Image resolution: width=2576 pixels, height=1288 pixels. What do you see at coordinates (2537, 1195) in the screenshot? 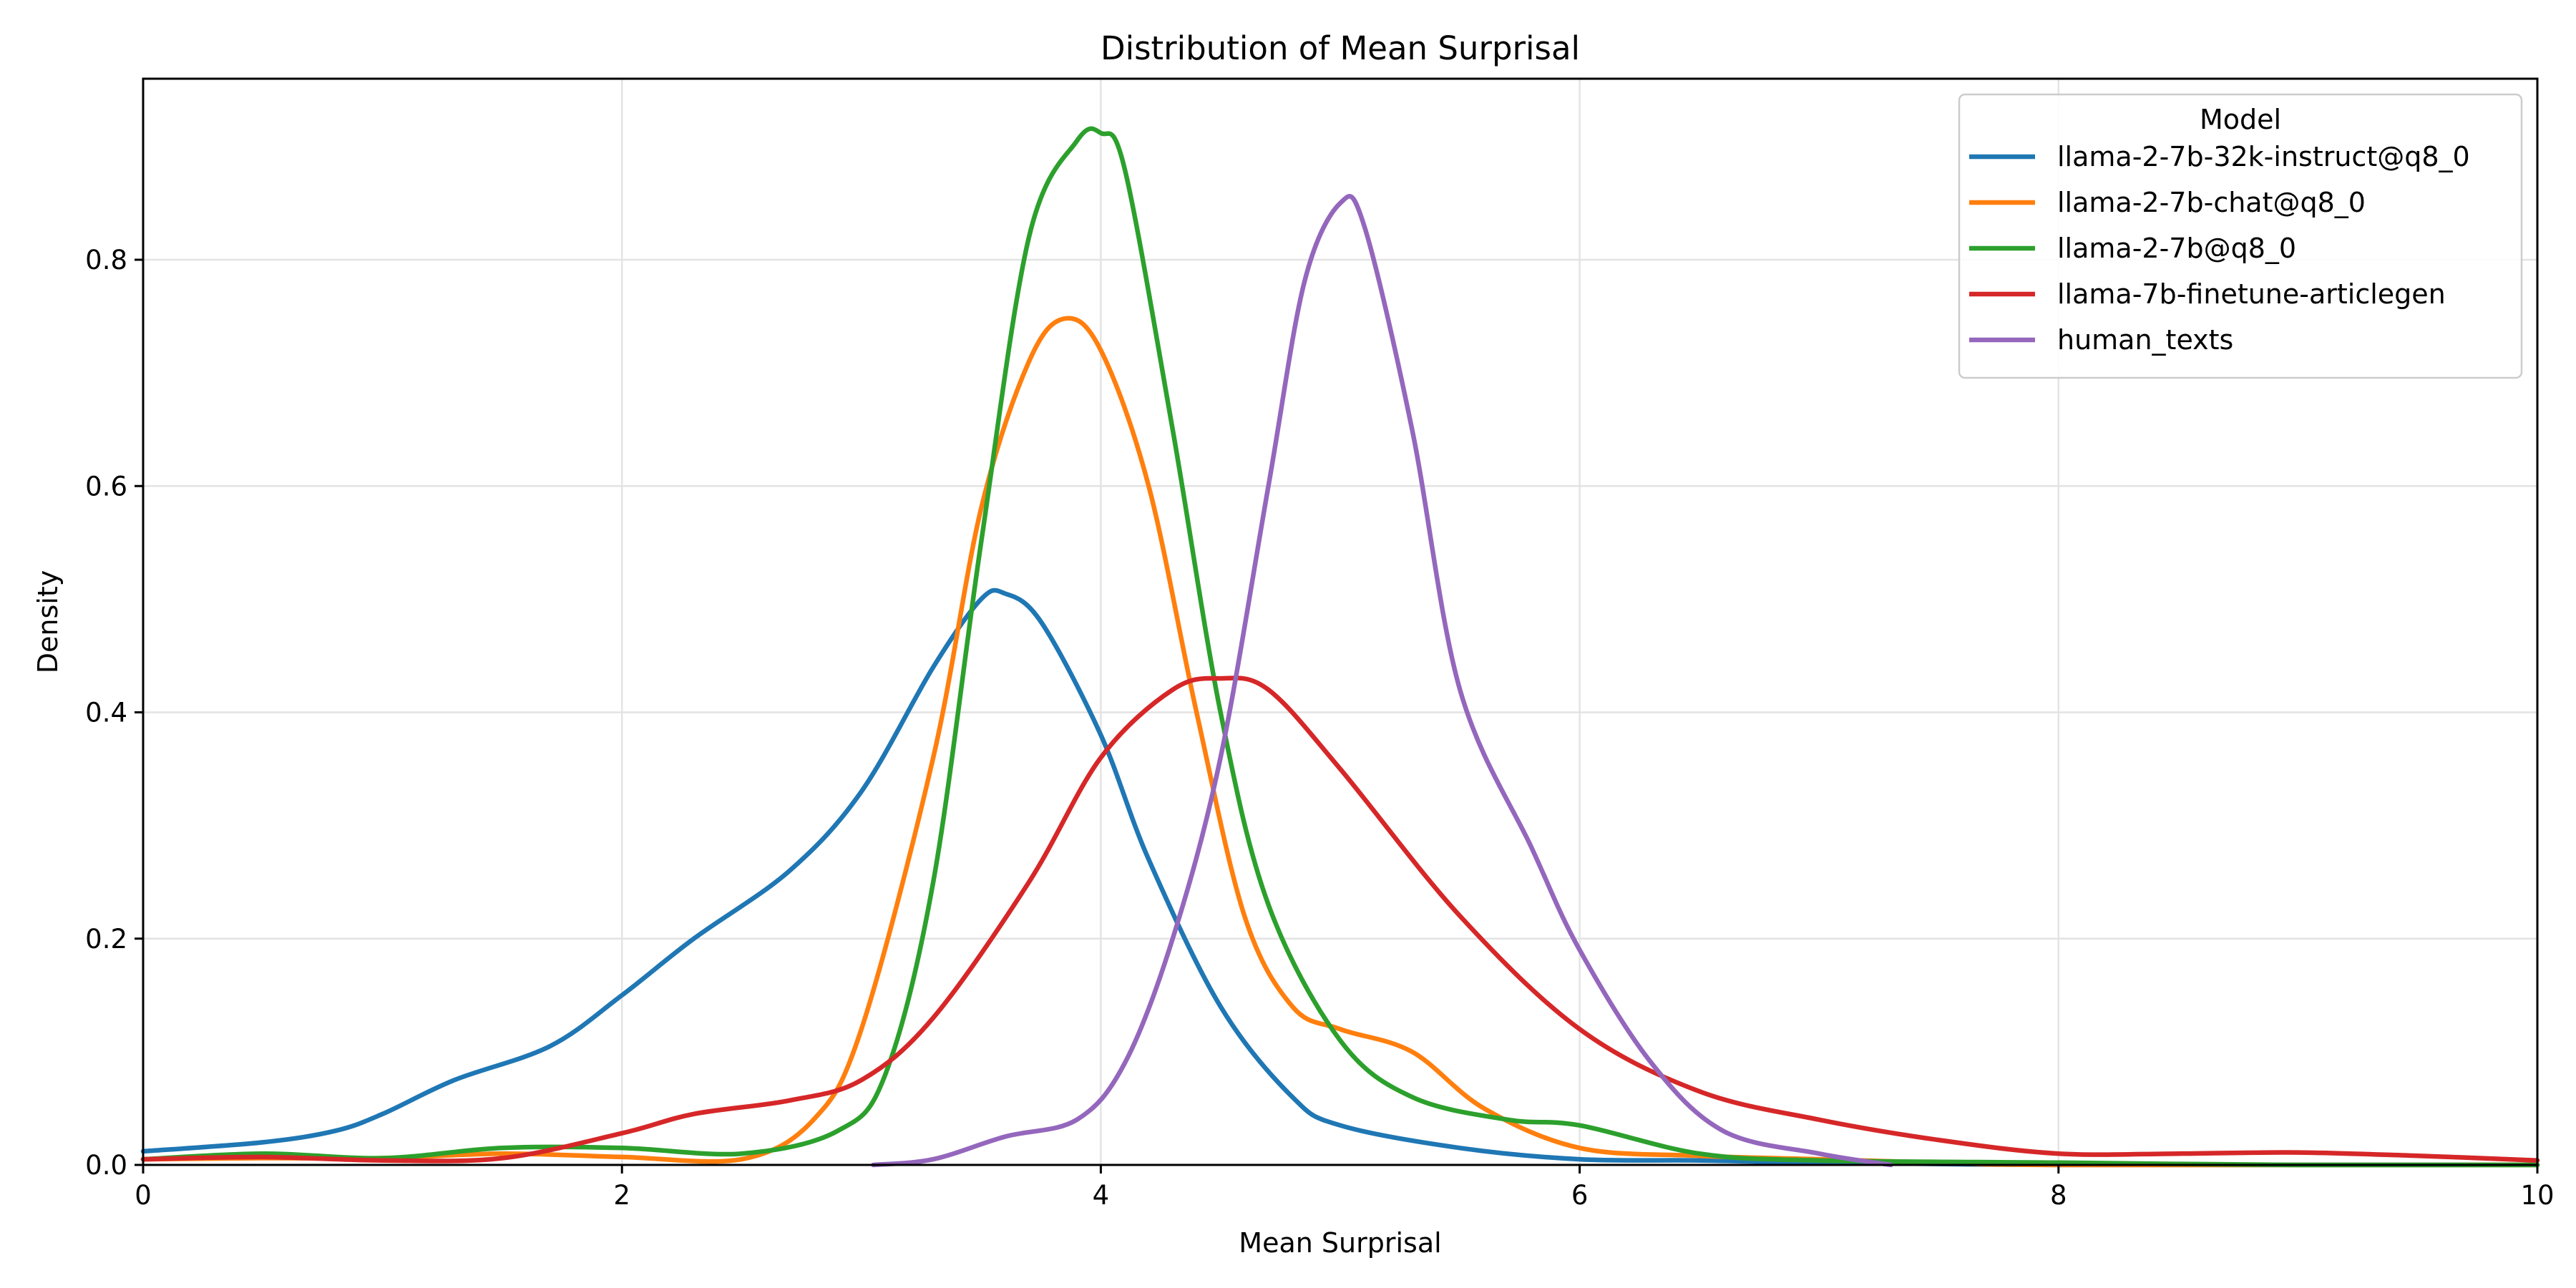
I see `x-tick-label: 10` at bounding box center [2537, 1195].